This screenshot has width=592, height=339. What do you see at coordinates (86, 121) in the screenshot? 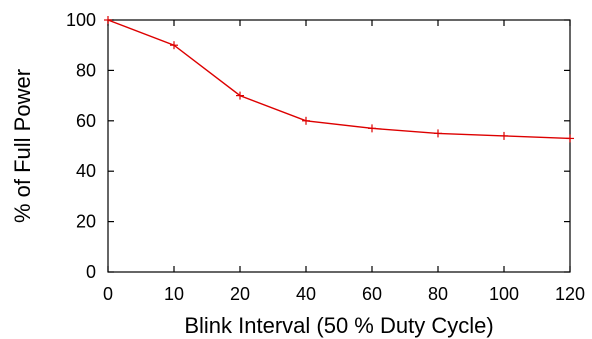
I see `y-tick-label-3: 60` at bounding box center [86, 121].